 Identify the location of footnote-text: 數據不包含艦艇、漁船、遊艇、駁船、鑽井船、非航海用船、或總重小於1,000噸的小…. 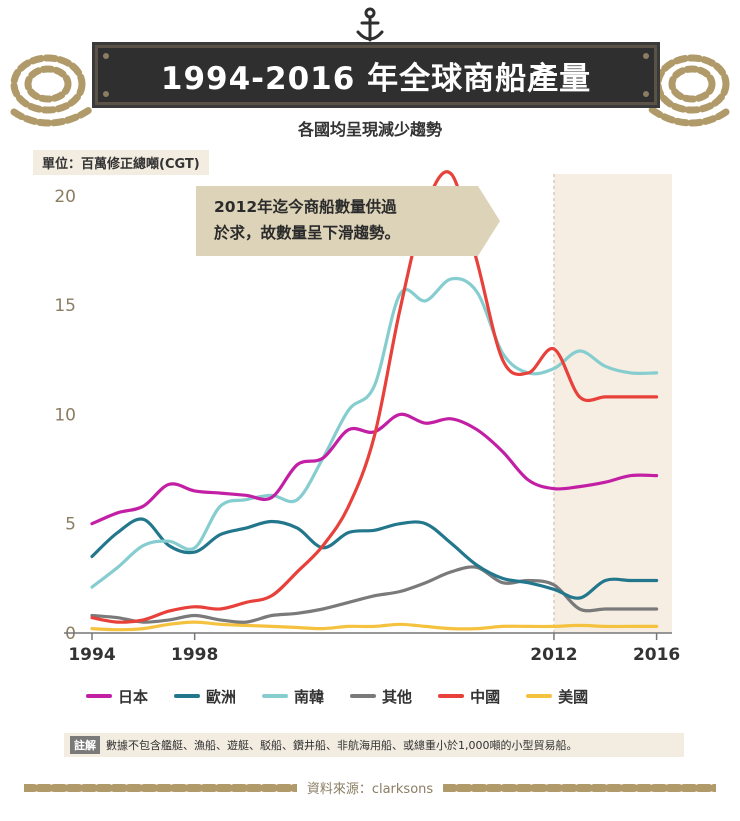
(342, 745).